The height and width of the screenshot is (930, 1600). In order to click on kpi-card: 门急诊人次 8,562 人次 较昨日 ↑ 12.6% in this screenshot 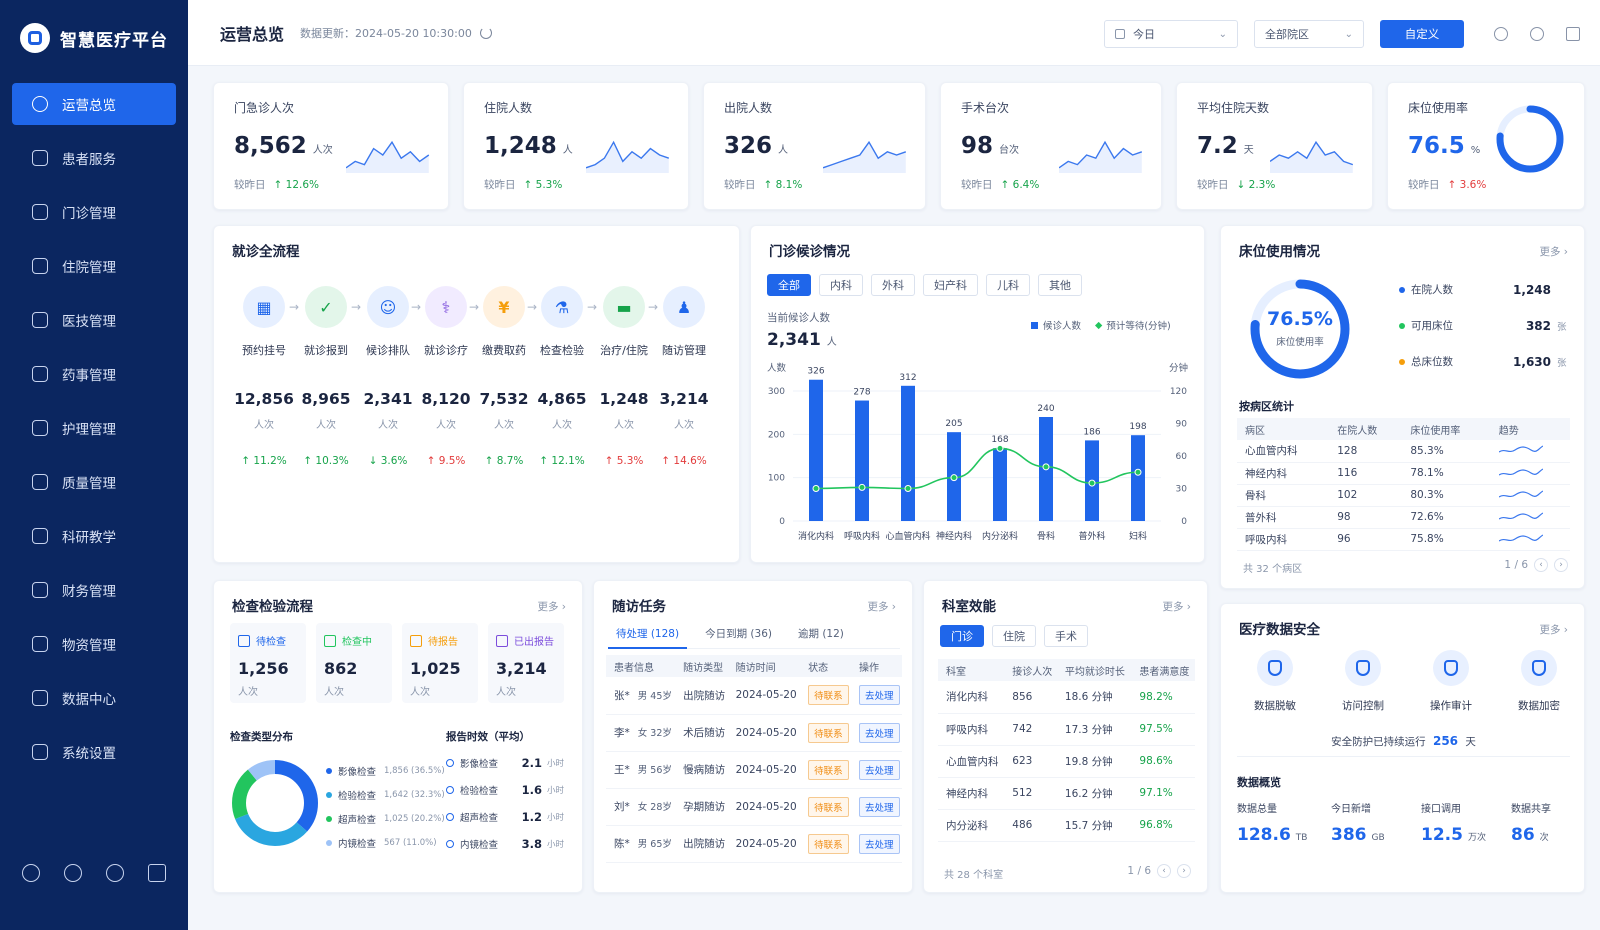, I will do `click(331, 146)`.